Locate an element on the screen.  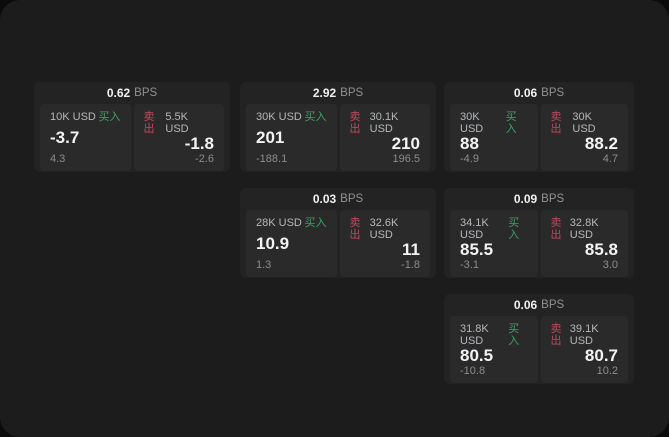
buy-panel-top: 28K USD 买入 is located at coordinates (291, 223).